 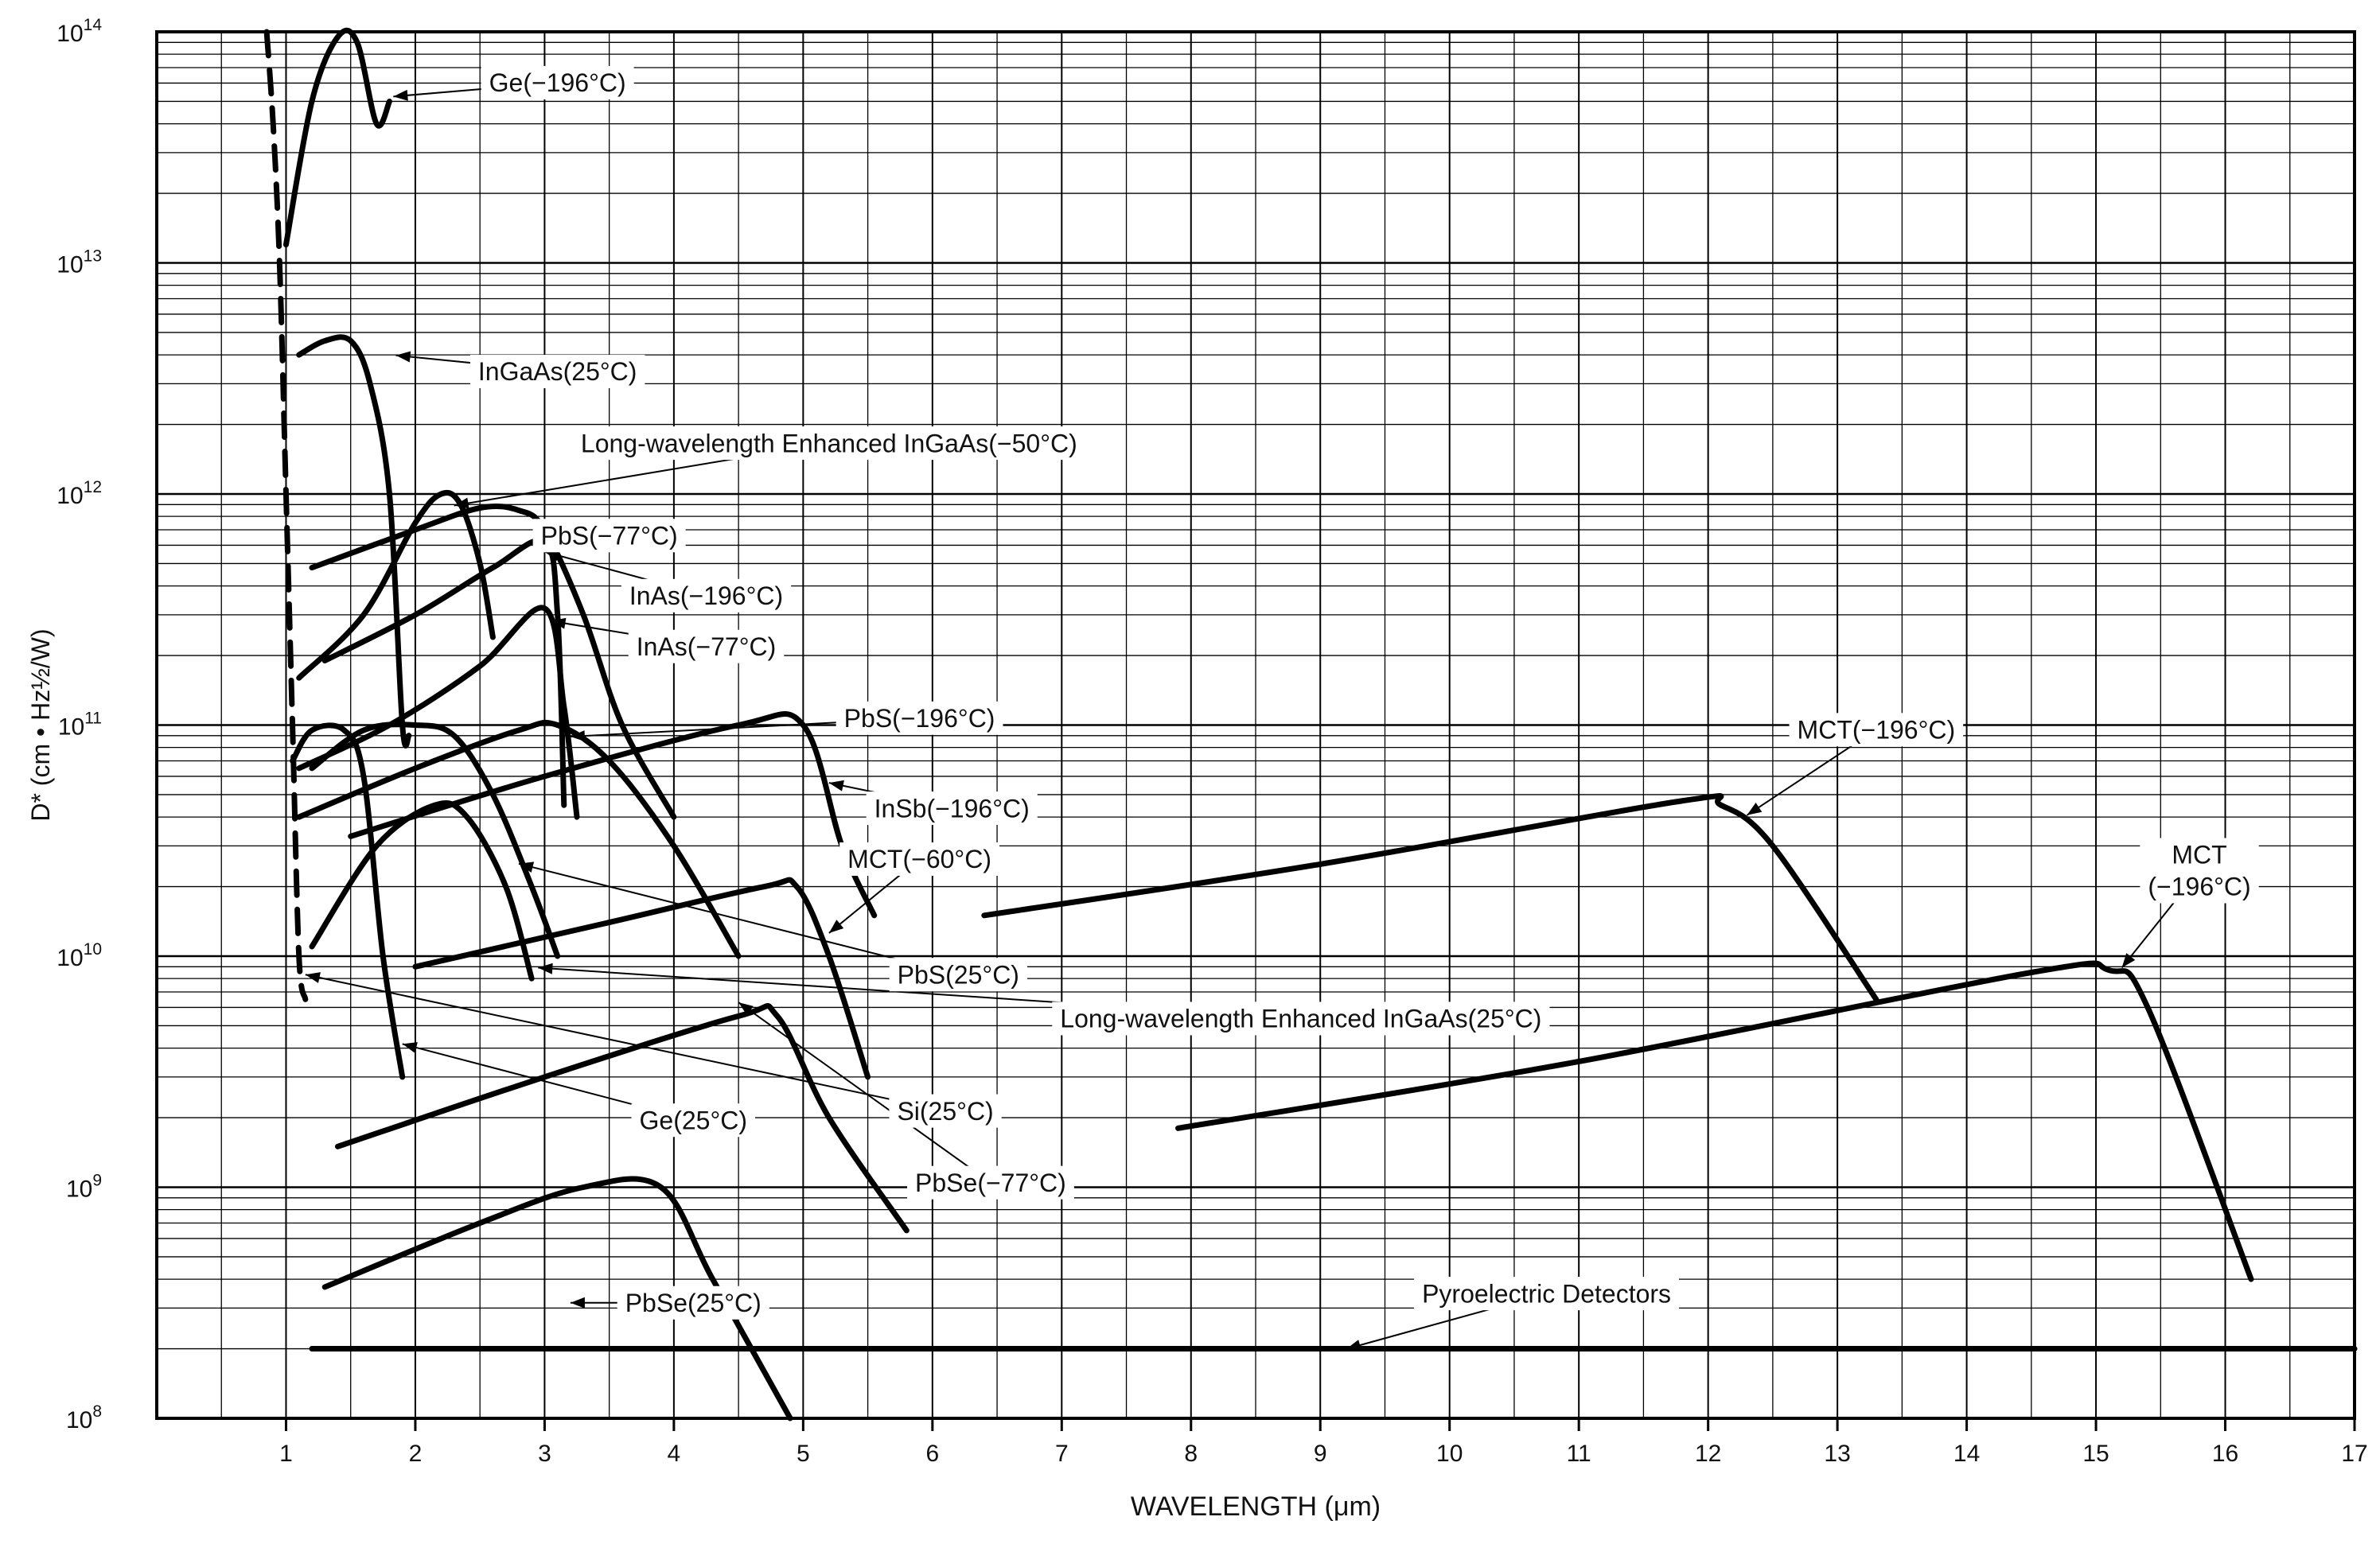 What do you see at coordinates (1449, 1454) in the screenshot?
I see `x-tick-label: 10` at bounding box center [1449, 1454].